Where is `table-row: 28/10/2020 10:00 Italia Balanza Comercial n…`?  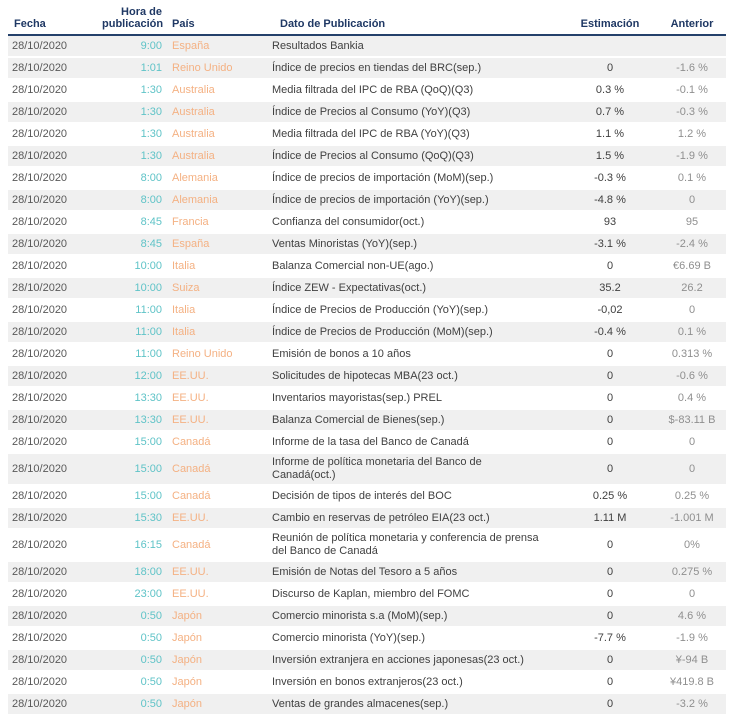
table-row: 28/10/2020 10:00 Italia Balanza Comercial n… is located at coordinates (367, 266).